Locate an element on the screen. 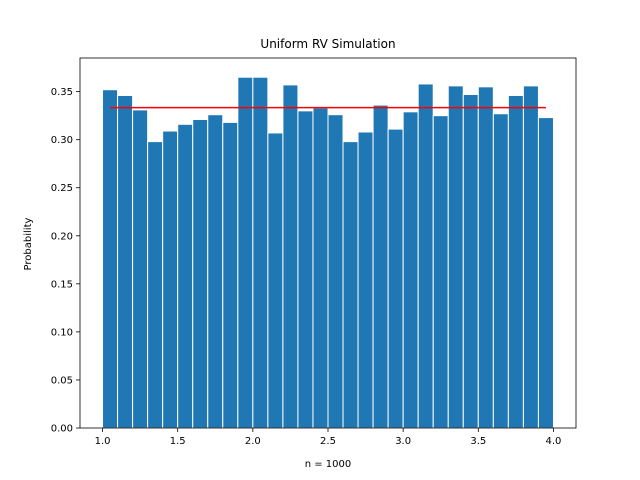 The height and width of the screenshot is (480, 640). x-tick-label: 3.0 is located at coordinates (403, 441).